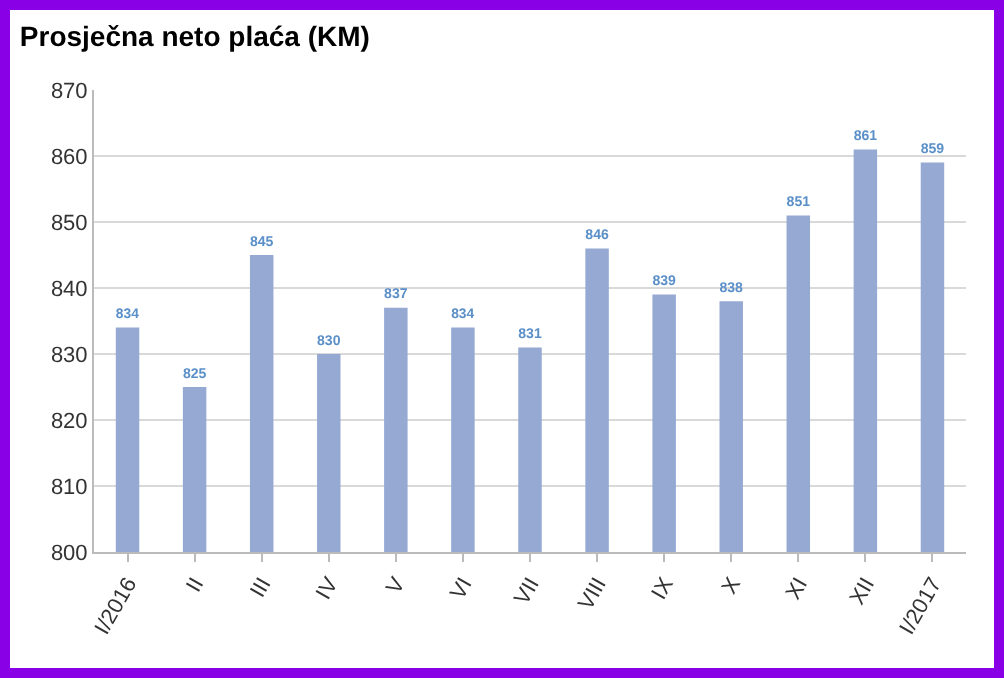 The image size is (1004, 678). Describe the element at coordinates (69, 553) in the screenshot. I see `y-tick-label: 800` at that location.